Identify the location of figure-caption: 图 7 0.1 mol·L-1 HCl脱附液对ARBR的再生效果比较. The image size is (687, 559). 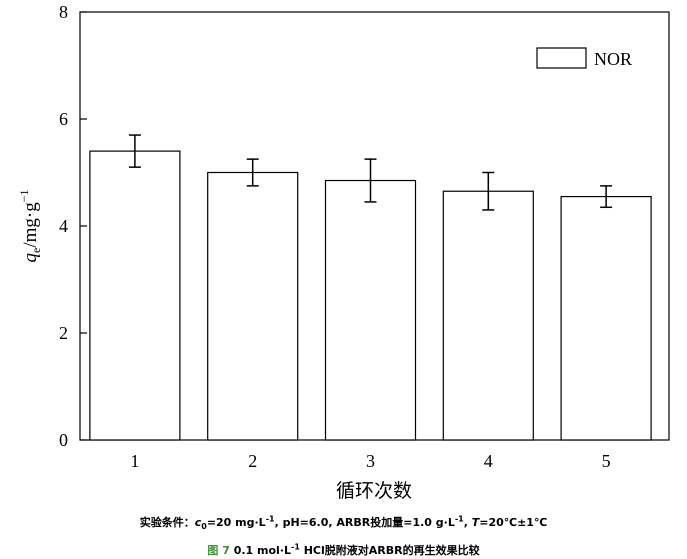
(343, 550).